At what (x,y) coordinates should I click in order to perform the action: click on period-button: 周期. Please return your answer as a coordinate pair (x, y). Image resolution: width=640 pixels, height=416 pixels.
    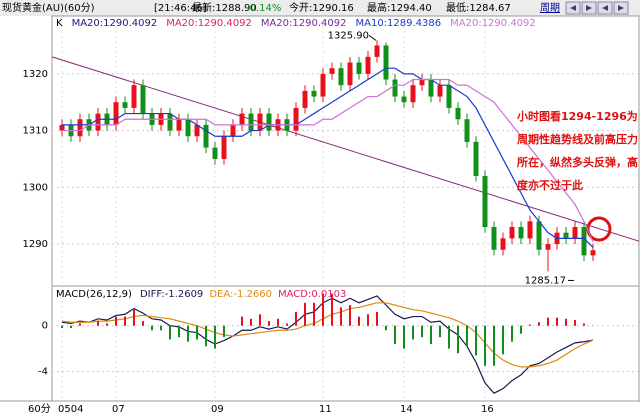
    Looking at the image, I should click on (550, 8).